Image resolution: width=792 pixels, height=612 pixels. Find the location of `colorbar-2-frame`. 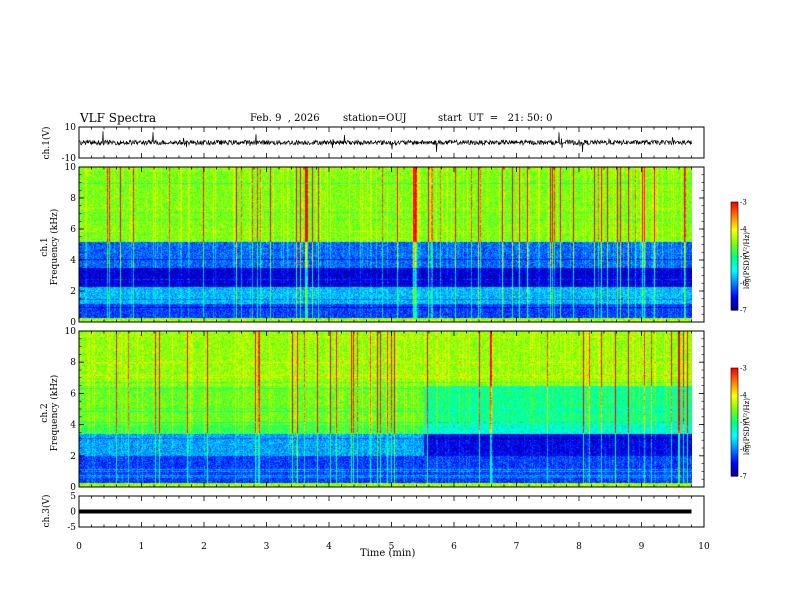

colorbar-2-frame is located at coordinates (734, 422).